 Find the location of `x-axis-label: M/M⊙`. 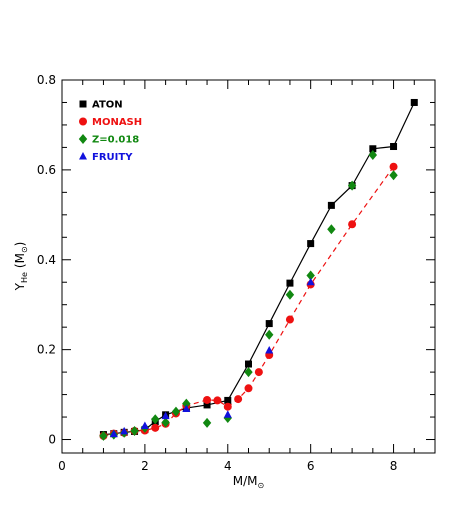

x-axis-label: M/M⊙ is located at coordinates (248, 482).